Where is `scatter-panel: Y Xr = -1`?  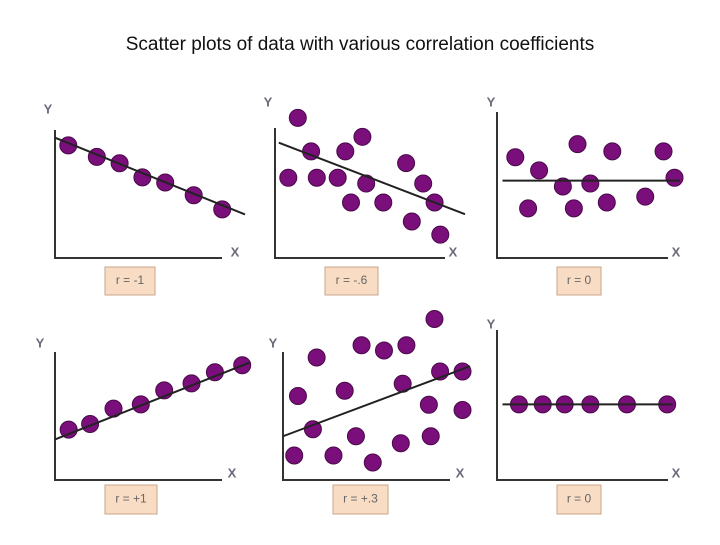
scatter-panel: Y Xr = -1 is located at coordinates (145, 198).